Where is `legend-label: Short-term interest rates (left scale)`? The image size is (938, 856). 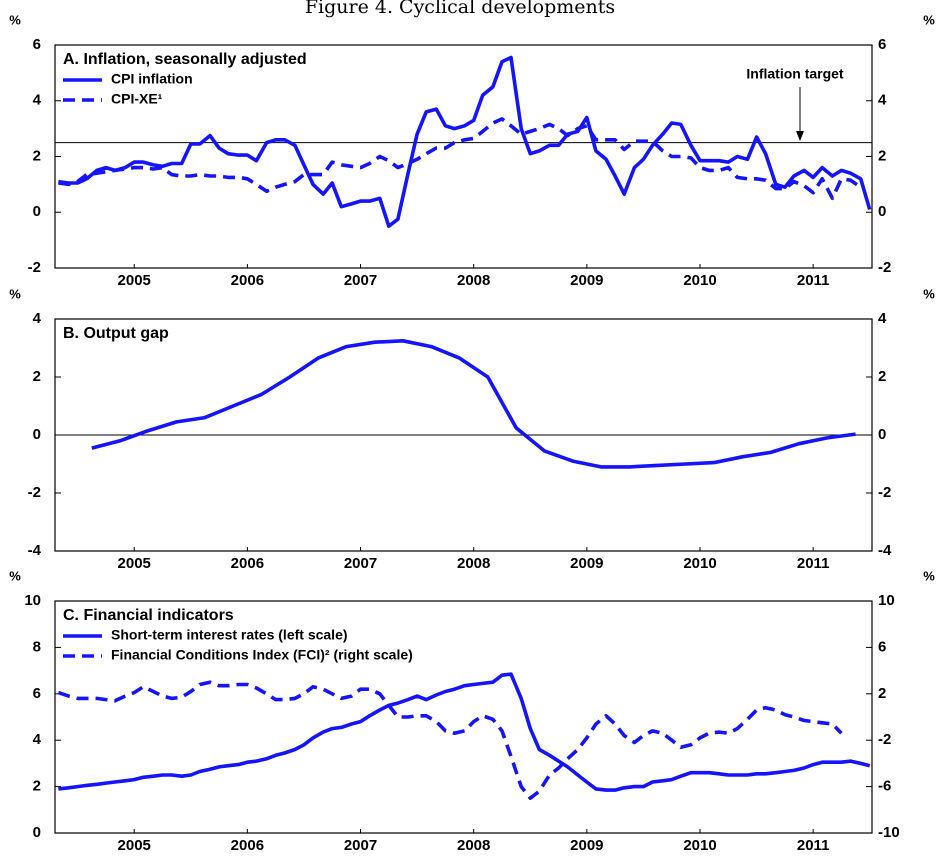
legend-label: Short-term interest rates (left scale) is located at coordinates (229, 635).